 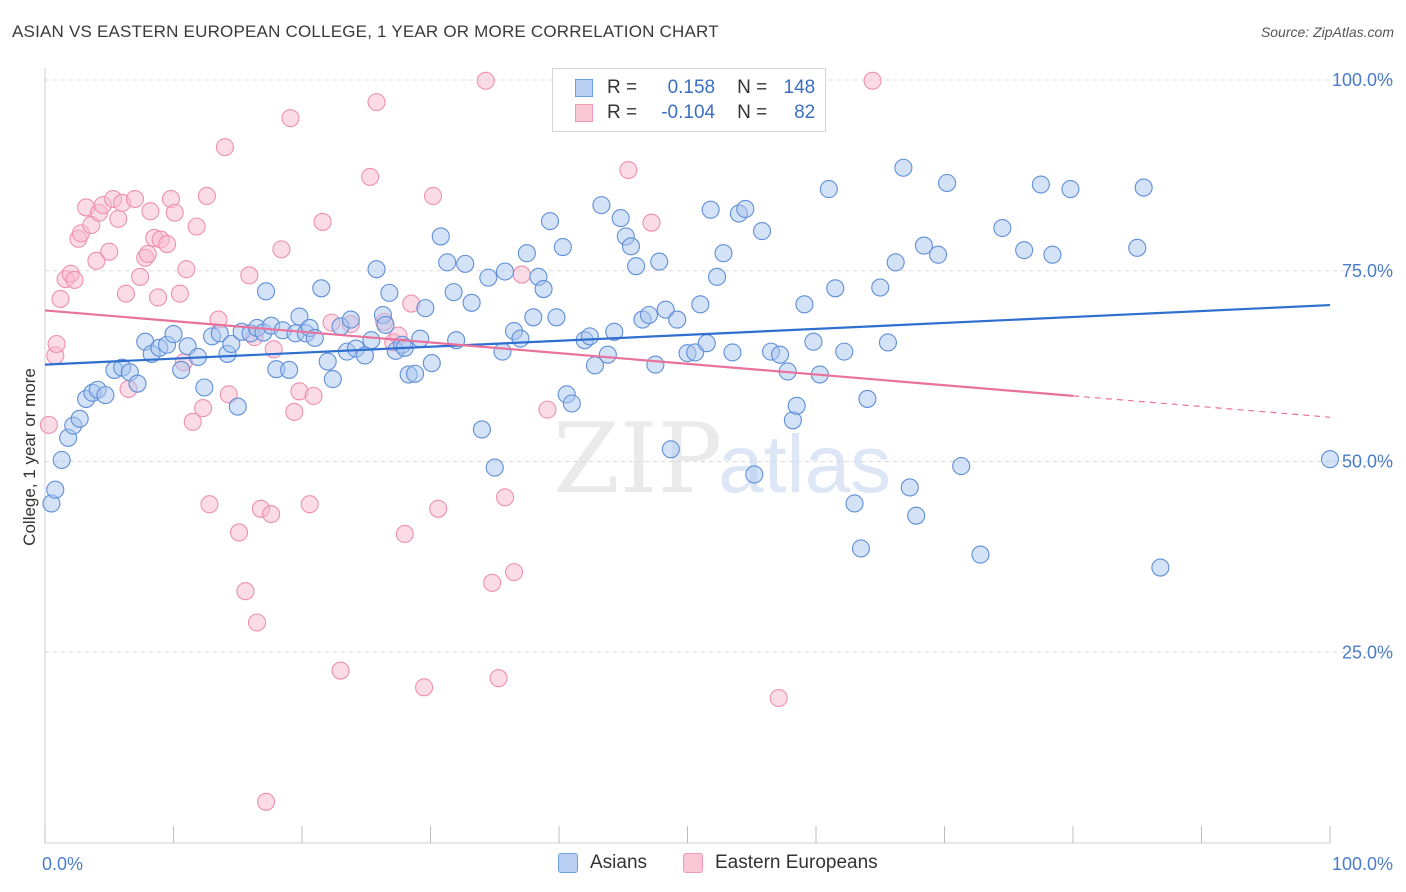 What do you see at coordinates (584, 113) in the screenshot?
I see `eastern-swatch` at bounding box center [584, 113].